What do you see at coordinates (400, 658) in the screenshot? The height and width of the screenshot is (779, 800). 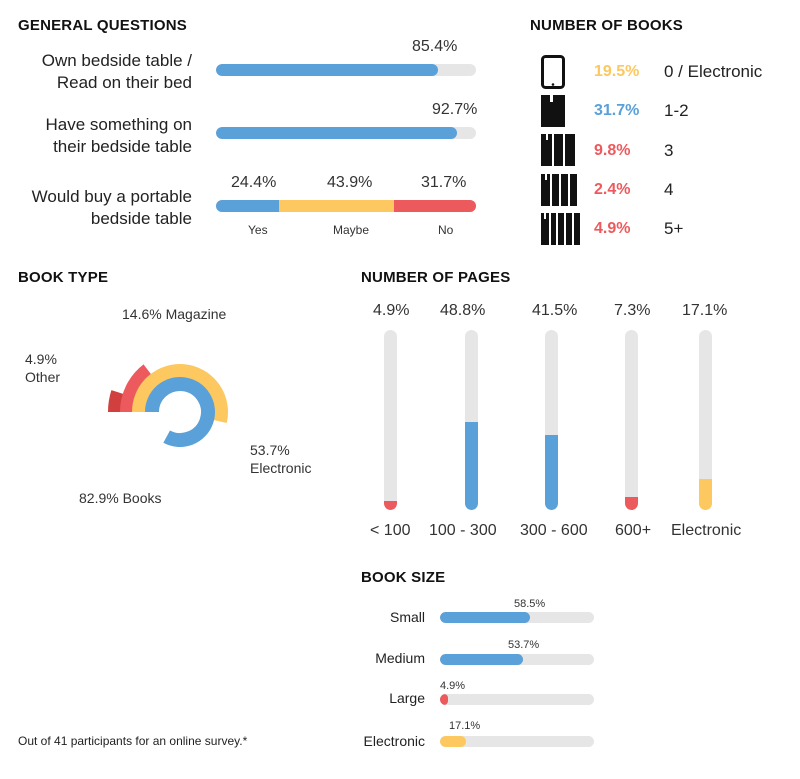 I see `size-label-1: Medium` at bounding box center [400, 658].